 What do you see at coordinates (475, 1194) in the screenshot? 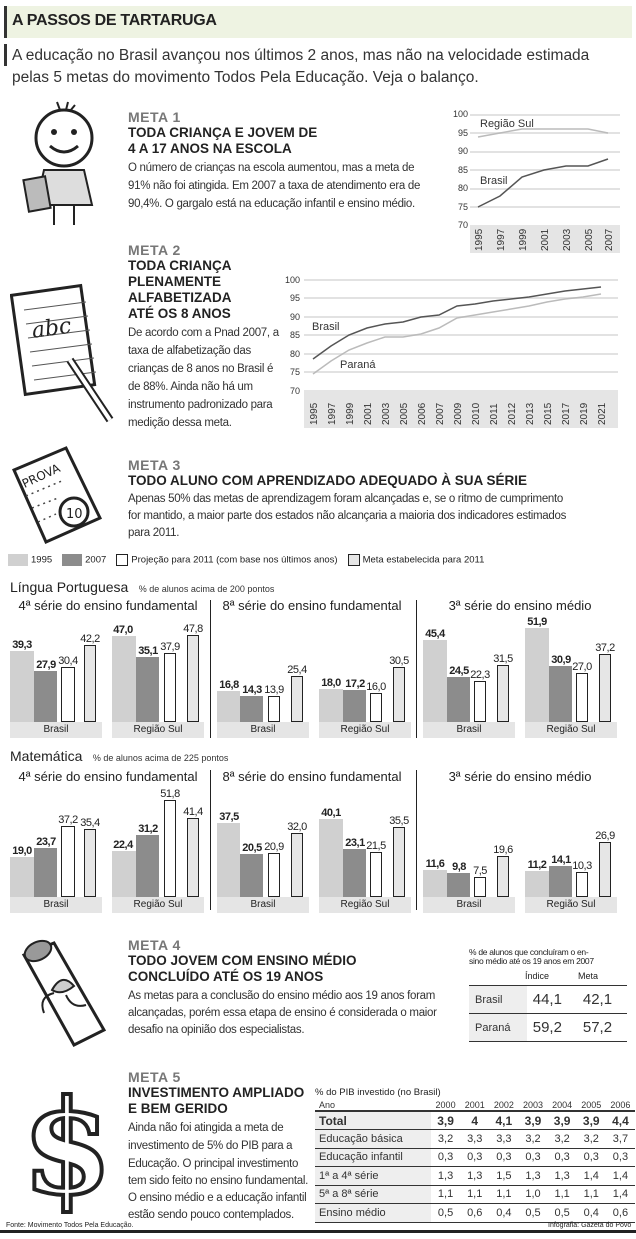
I see `table-row: 5ª a 8ª série 1,1 1,1 1,1 1,0 1,1 1,1 1,4` at bounding box center [475, 1194].